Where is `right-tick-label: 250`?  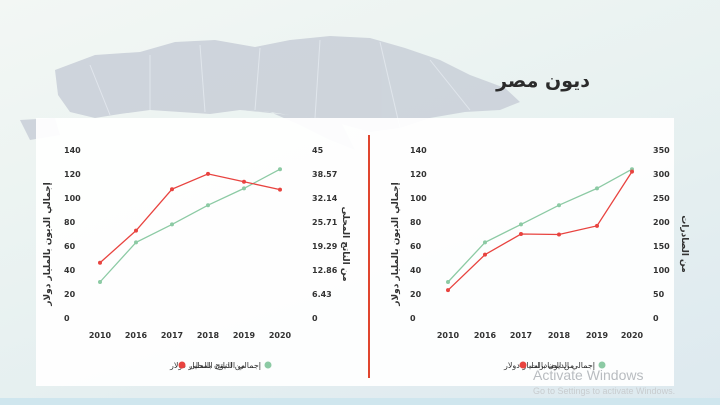
right-tick-label: 250 is located at coordinates (661, 198).